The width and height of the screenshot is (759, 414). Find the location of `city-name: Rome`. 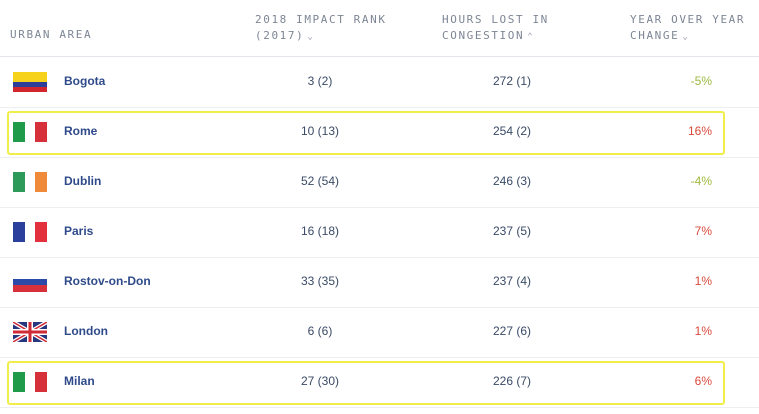

city-name: Rome is located at coordinates (81, 131).